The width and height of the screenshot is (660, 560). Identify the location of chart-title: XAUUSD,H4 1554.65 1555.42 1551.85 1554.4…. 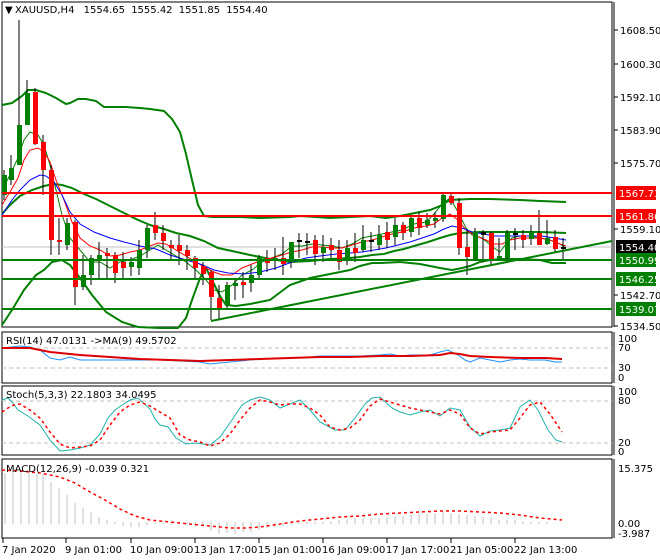
(141, 10).